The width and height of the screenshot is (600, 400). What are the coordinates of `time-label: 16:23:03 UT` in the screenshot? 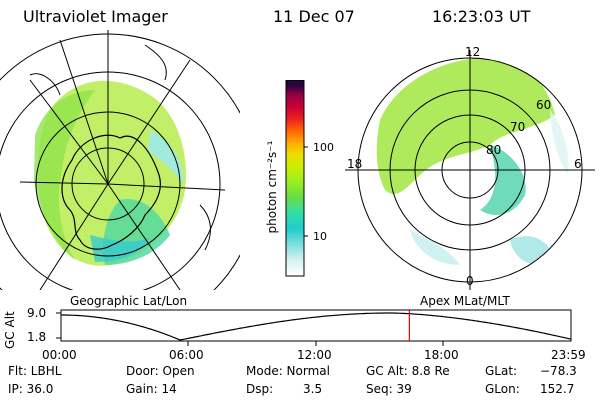 It's located at (481, 16).